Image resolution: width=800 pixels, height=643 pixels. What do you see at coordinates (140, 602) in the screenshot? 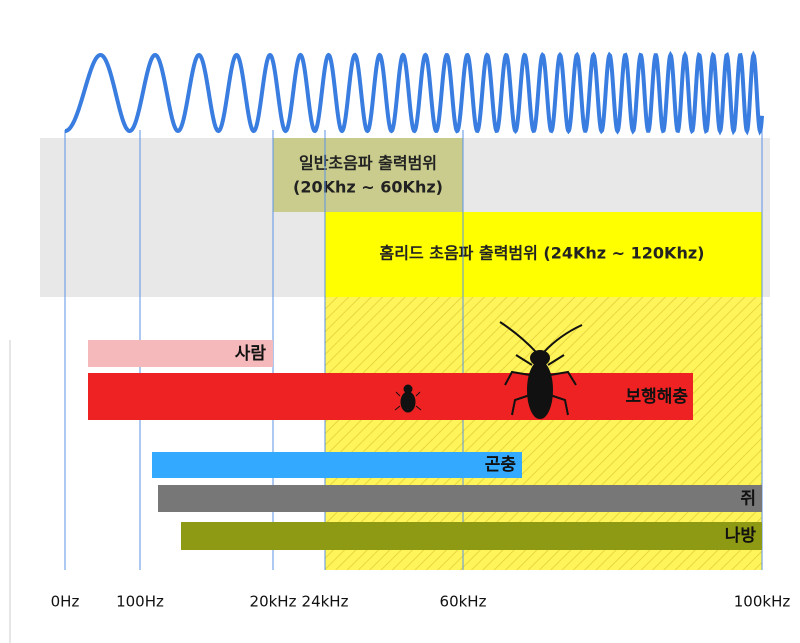
I see `axis-label: 100Hz` at bounding box center [140, 602].